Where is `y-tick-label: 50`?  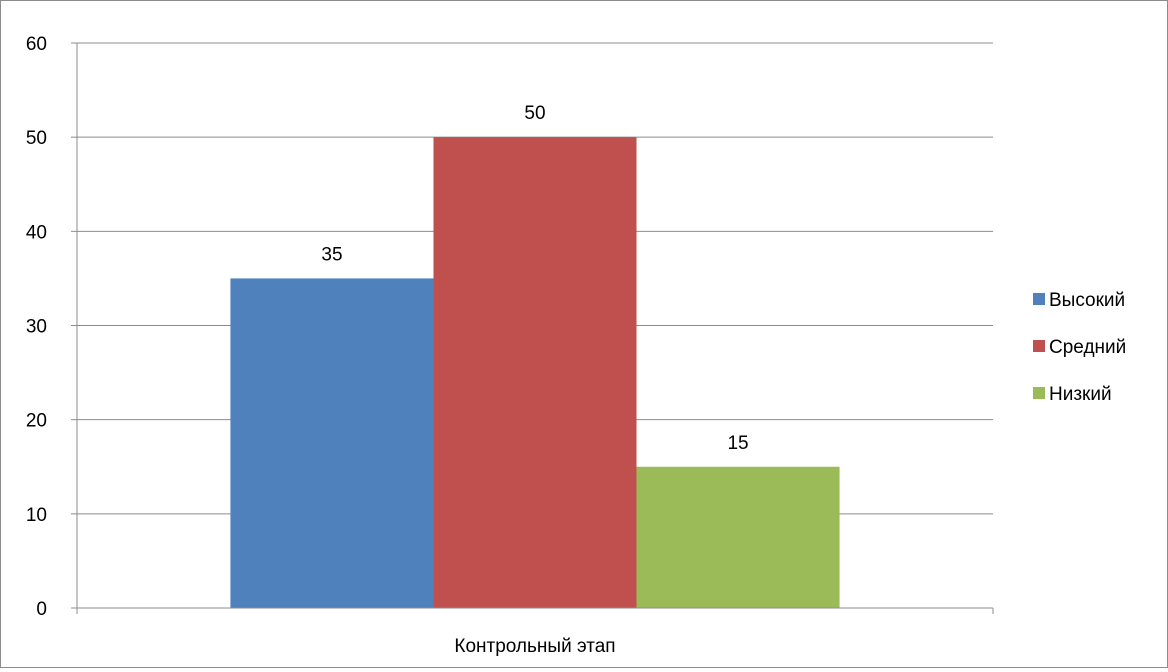
y-tick-label: 50 is located at coordinates (36, 138).